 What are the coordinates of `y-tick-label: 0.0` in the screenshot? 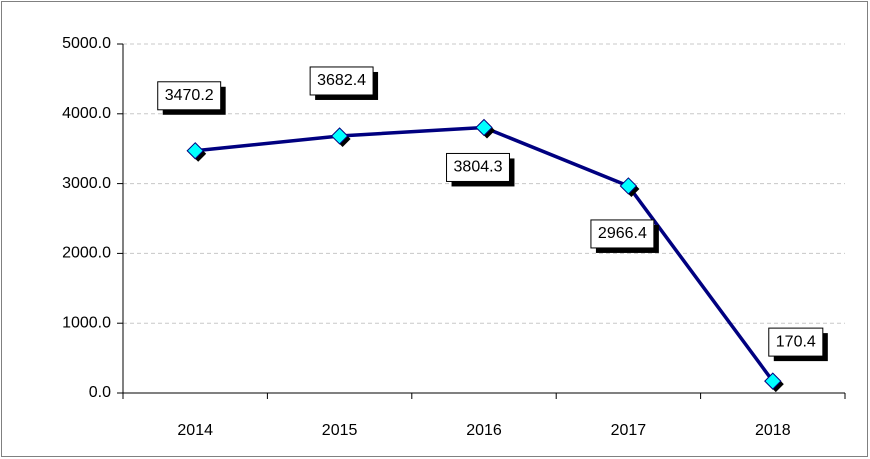 It's located at (100, 392).